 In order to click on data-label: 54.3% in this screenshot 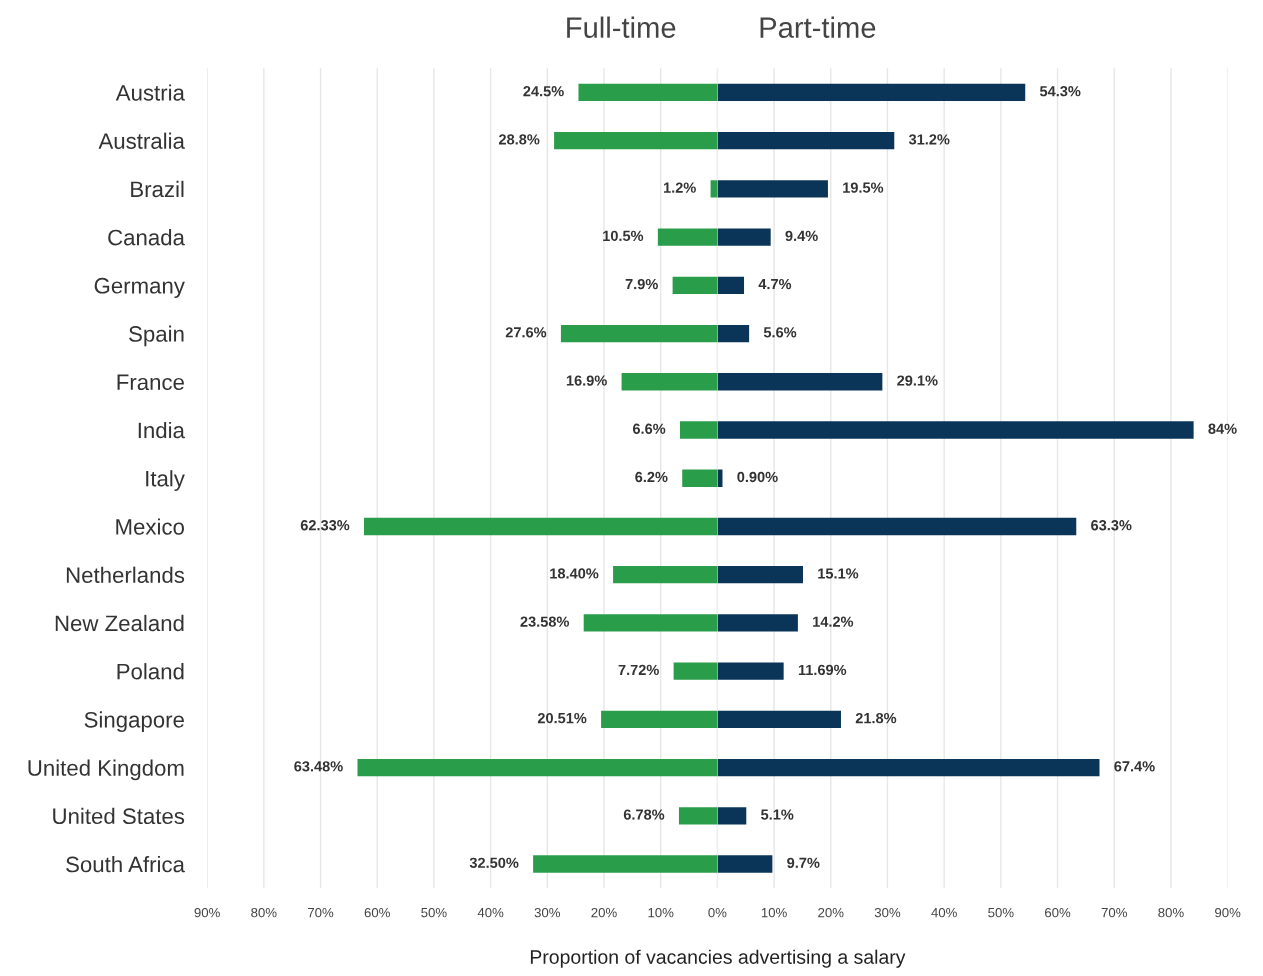, I will do `click(1060, 91)`.